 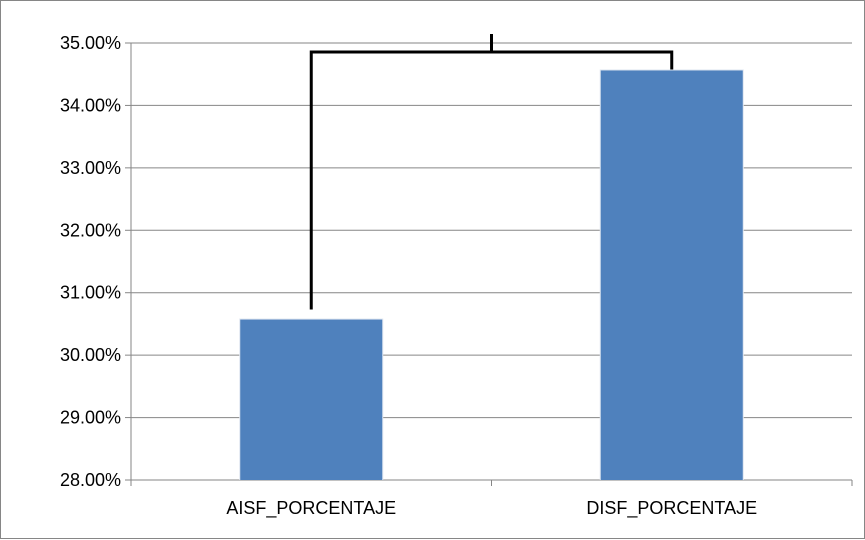 What do you see at coordinates (90, 43) in the screenshot?
I see `y-tick-label: 35.00%` at bounding box center [90, 43].